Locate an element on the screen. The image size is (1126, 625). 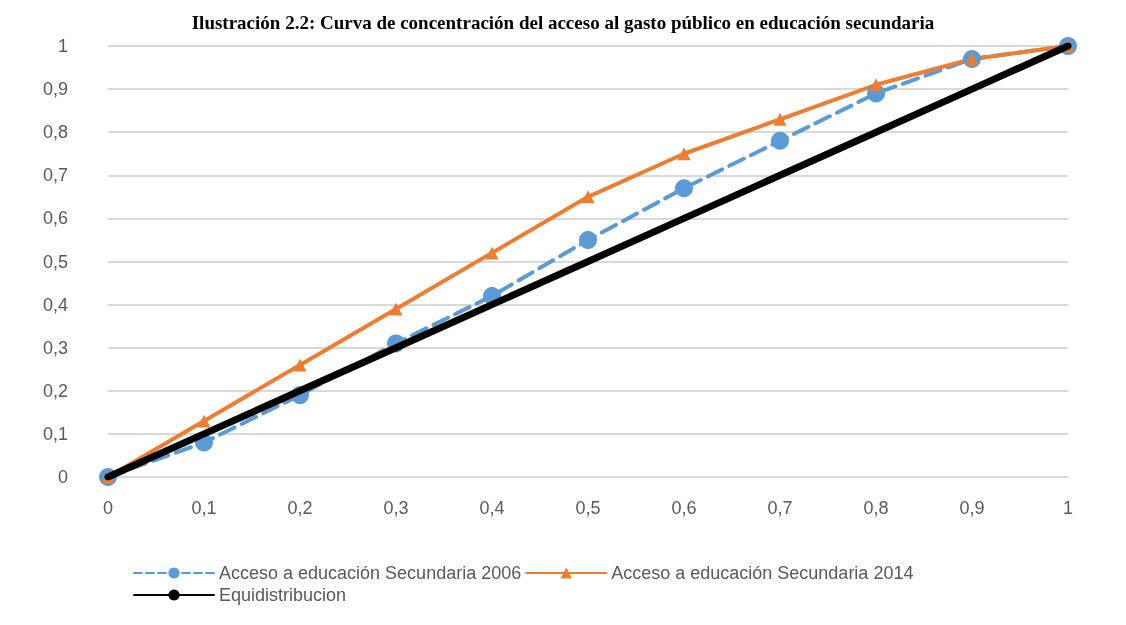
x-tick-label: 0,9 is located at coordinates (972, 508).